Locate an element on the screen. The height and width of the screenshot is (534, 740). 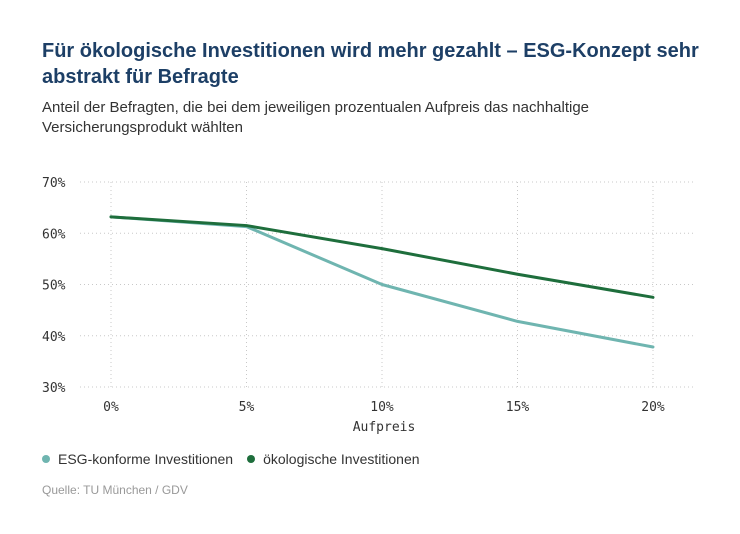
x-tick-label: 20% is located at coordinates (653, 407).